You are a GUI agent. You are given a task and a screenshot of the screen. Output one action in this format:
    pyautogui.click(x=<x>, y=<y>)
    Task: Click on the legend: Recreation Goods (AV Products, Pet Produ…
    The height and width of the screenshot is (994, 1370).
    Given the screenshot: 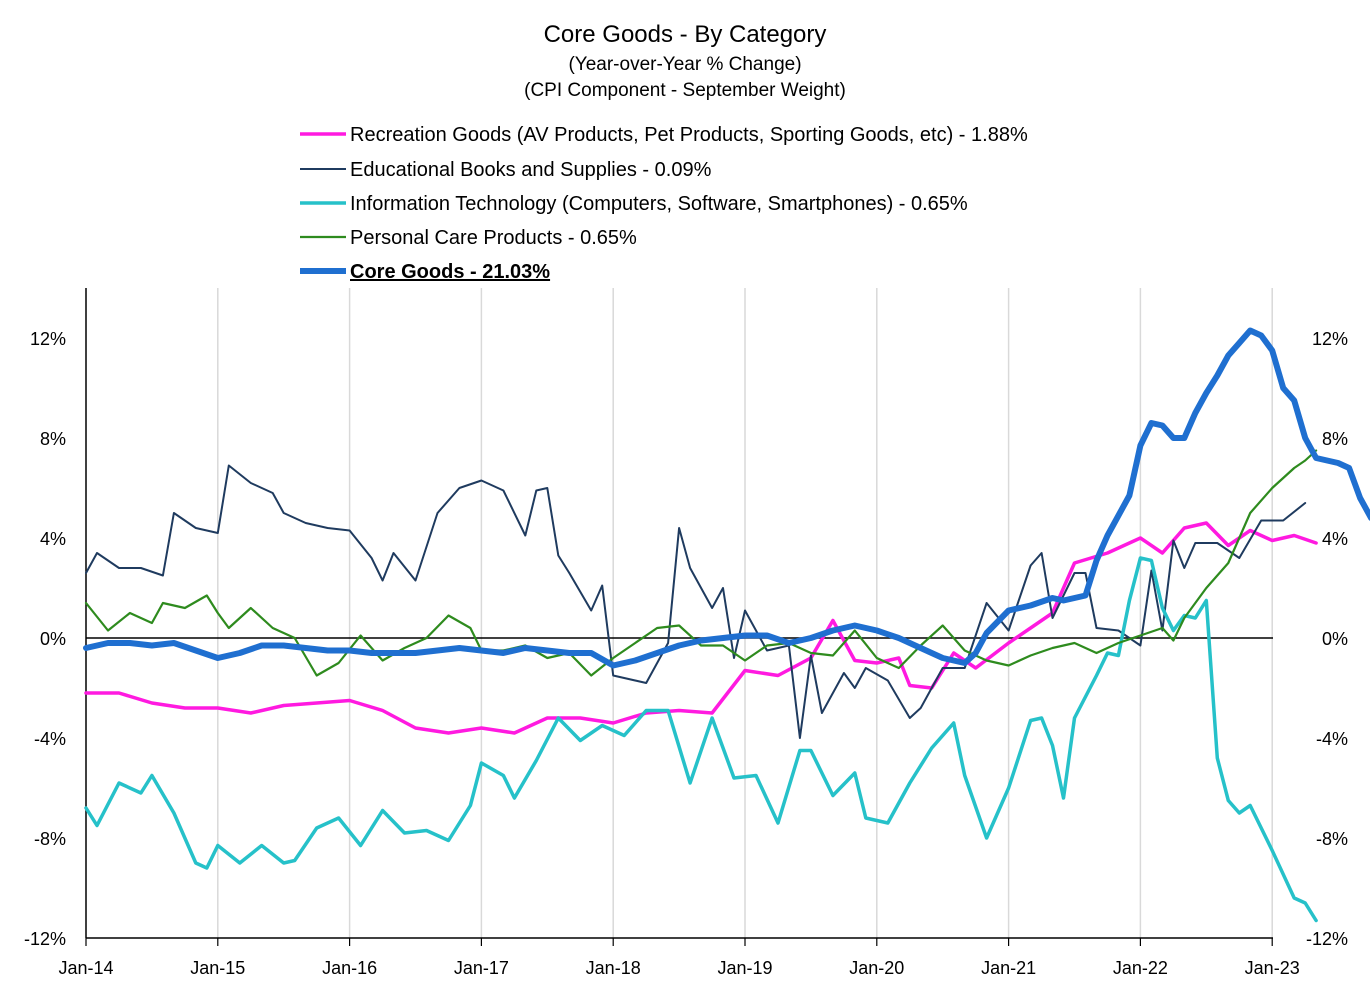 What is the action you would take?
    pyautogui.click(x=664, y=203)
    